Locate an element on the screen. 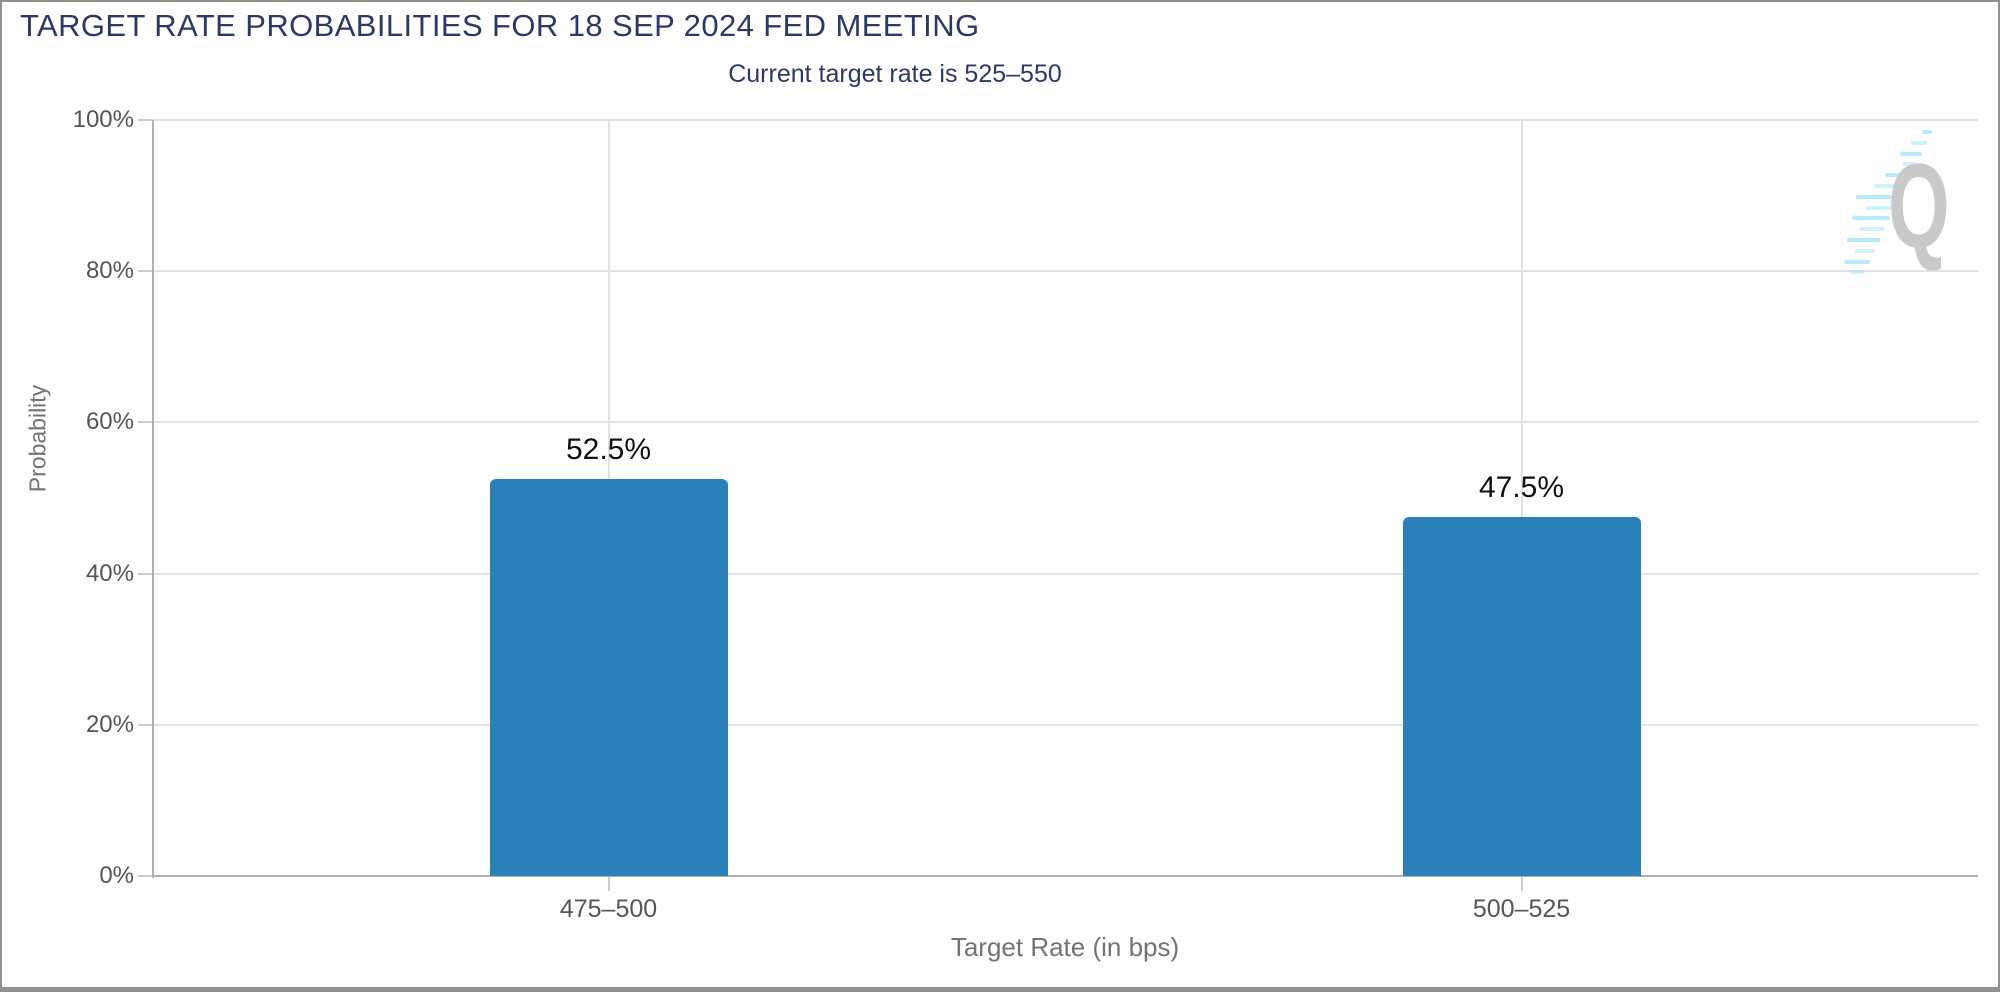  y-tick-label: 0% is located at coordinates (116, 875).